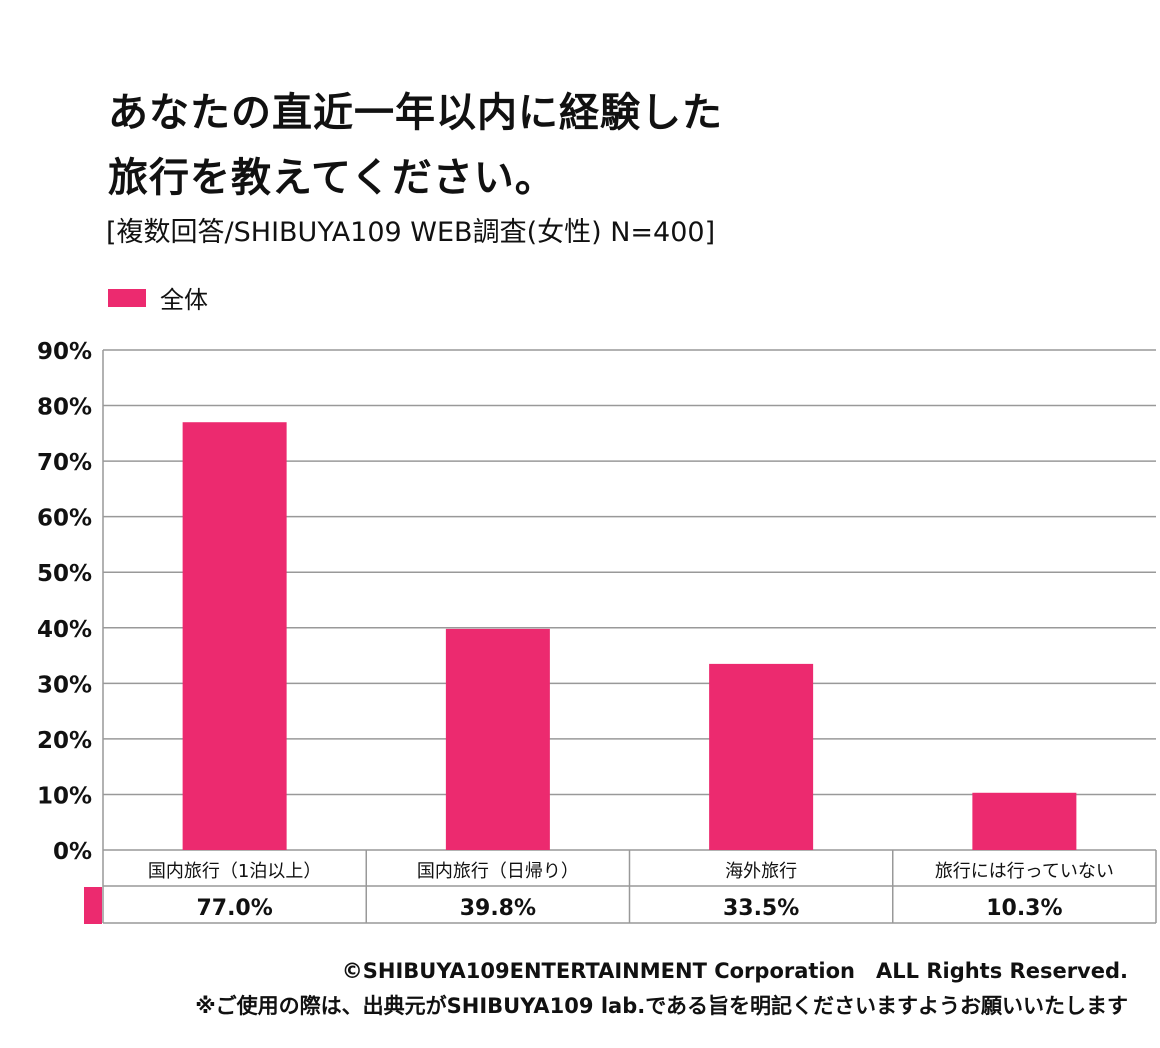 The width and height of the screenshot is (1160, 1048). I want to click on data-label: 10.3%, so click(1024, 908).